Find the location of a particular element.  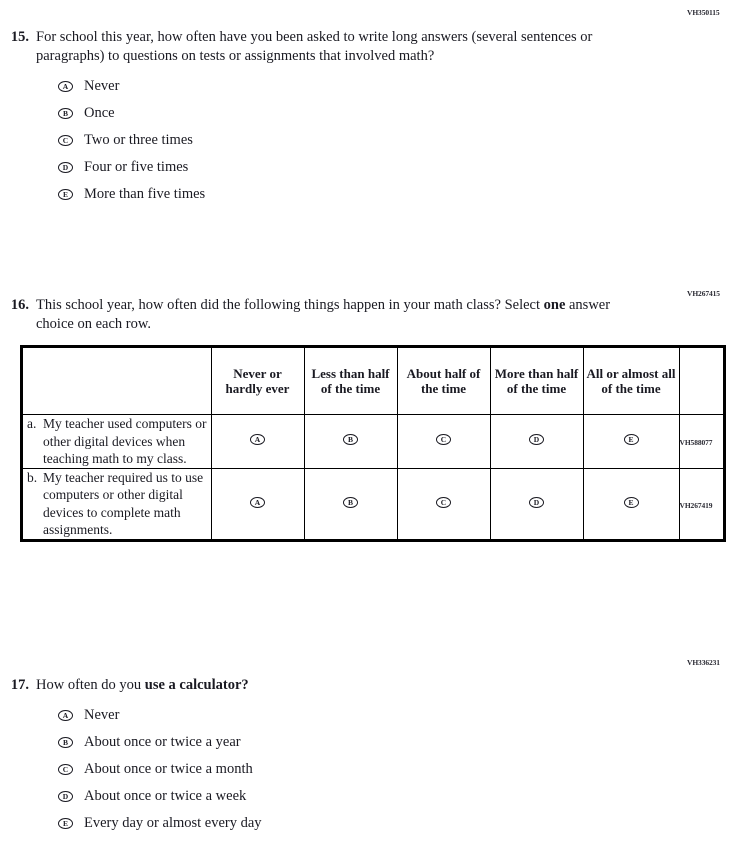

matrix-header-less-than-half-of-the-time: Less than half of the time is located at coordinates (350, 381).